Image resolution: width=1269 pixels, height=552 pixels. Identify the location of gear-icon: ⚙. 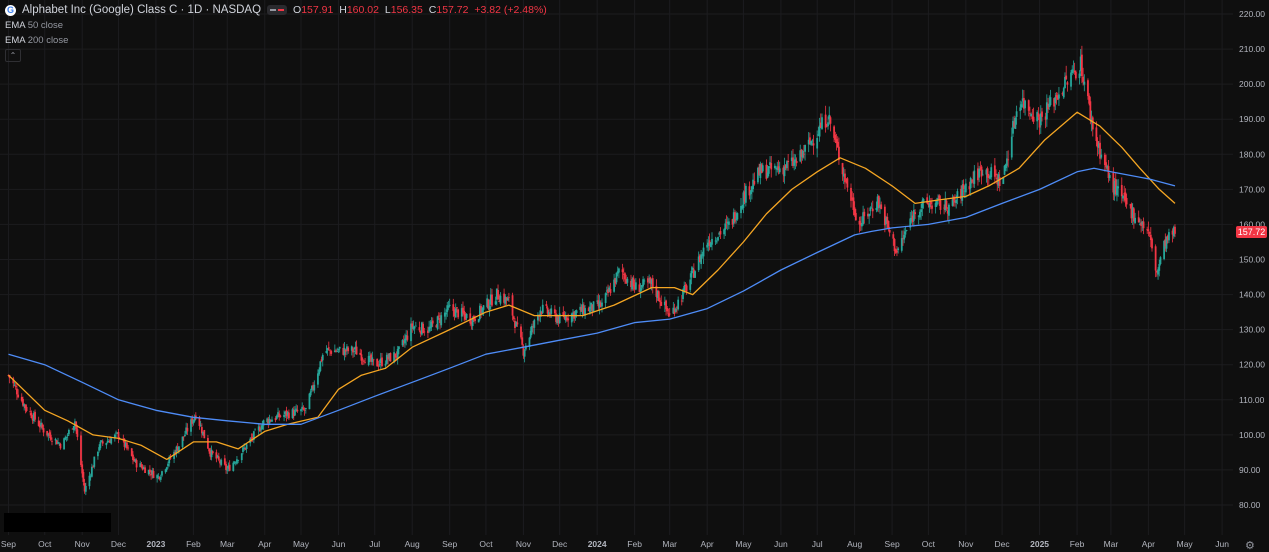
(1250, 546).